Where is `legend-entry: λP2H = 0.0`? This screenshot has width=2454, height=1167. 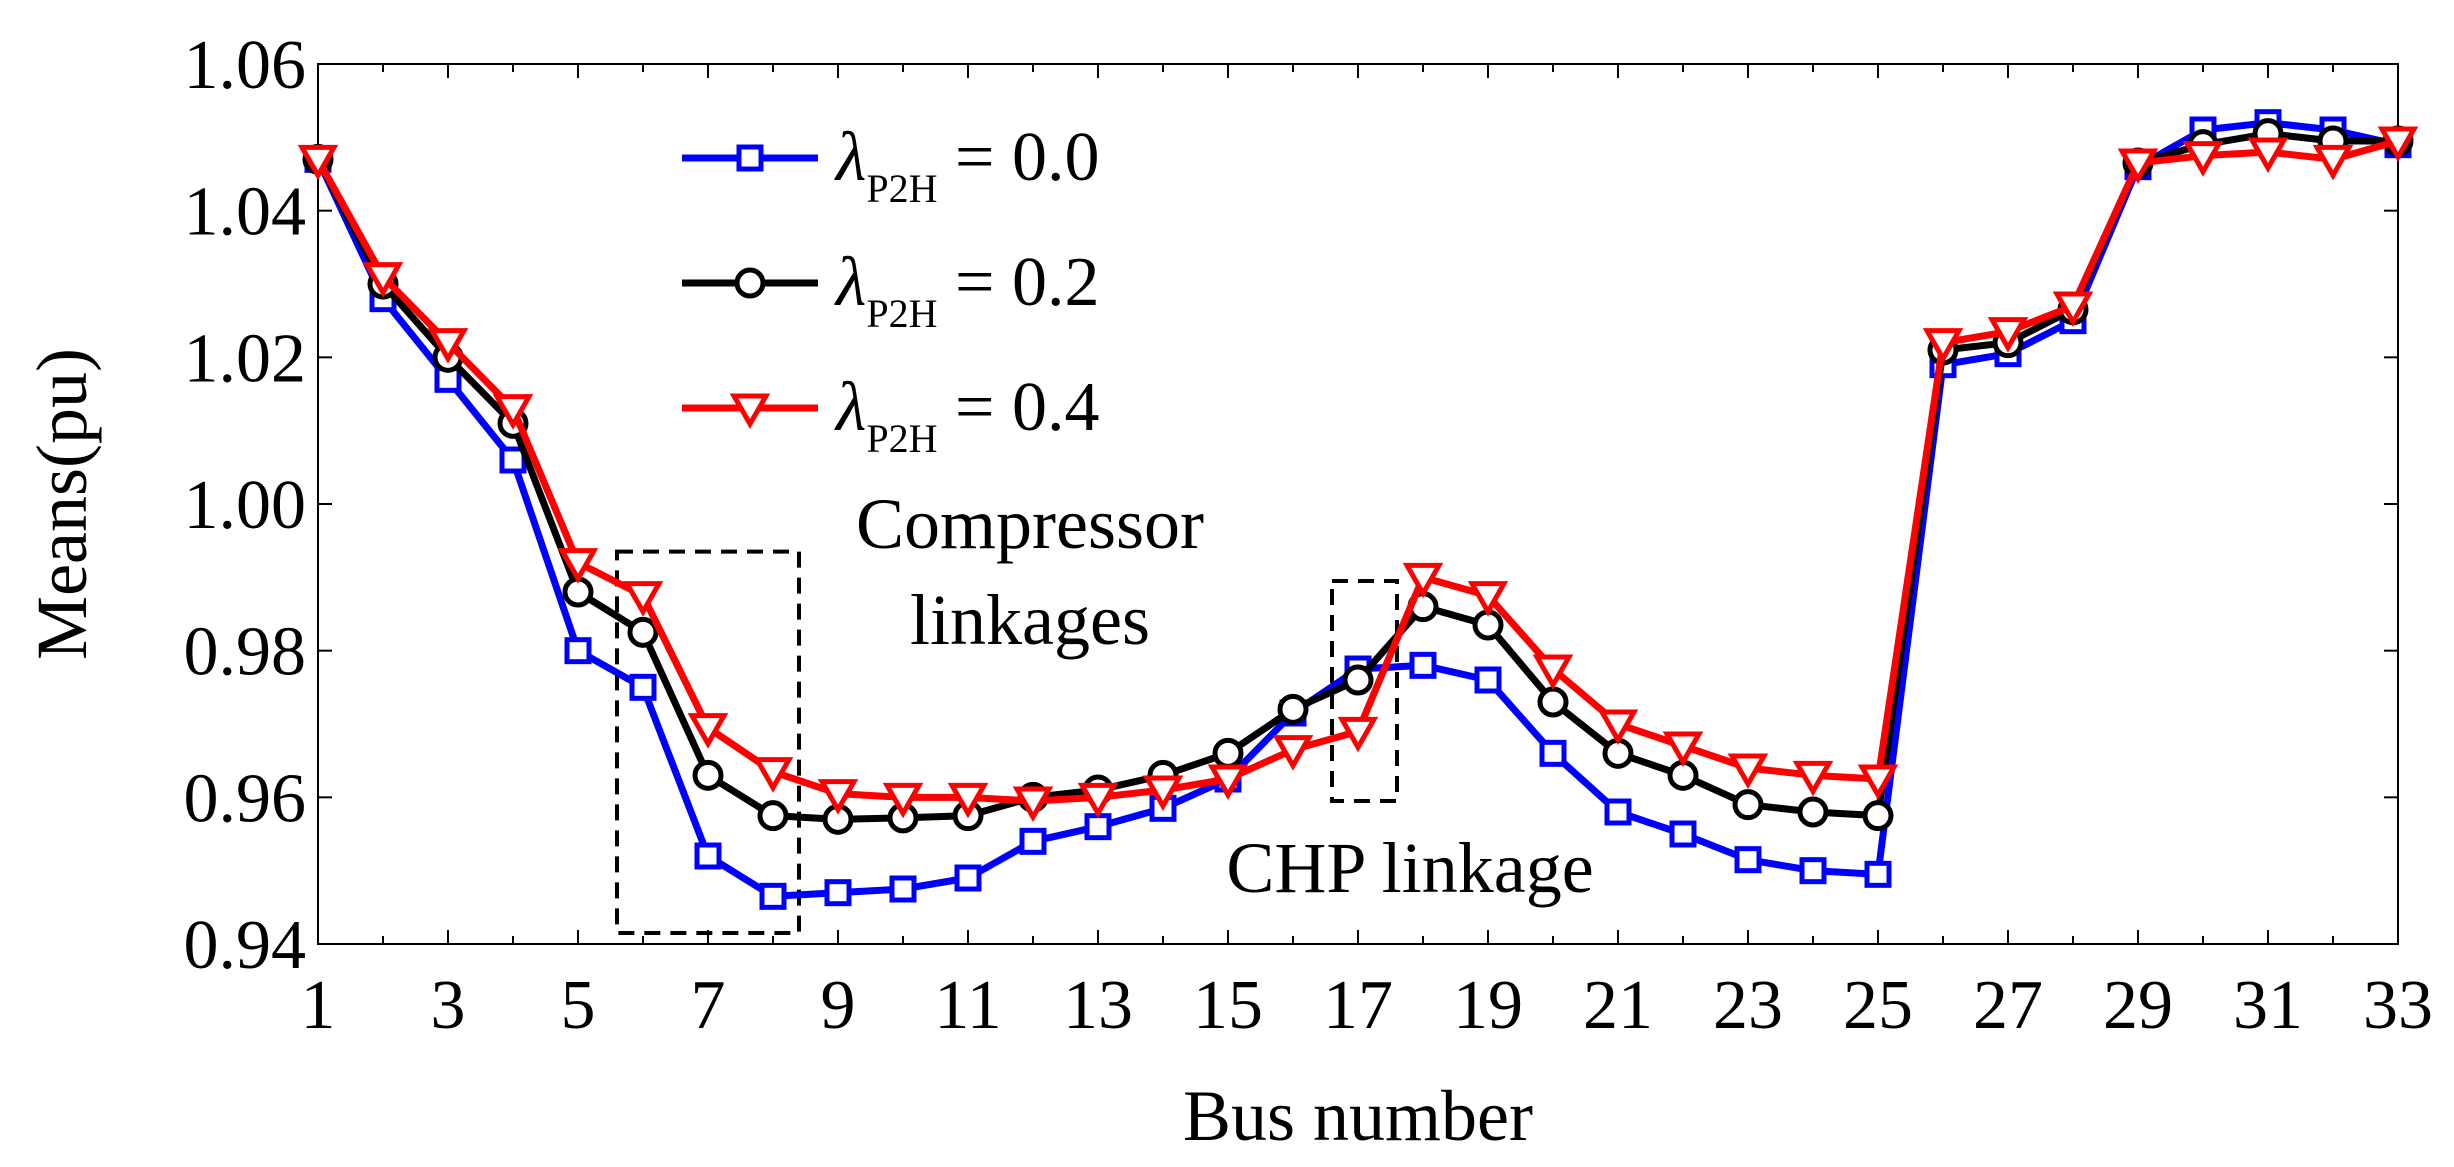
legend-entry: λP2H = 0.0 is located at coordinates (890, 165).